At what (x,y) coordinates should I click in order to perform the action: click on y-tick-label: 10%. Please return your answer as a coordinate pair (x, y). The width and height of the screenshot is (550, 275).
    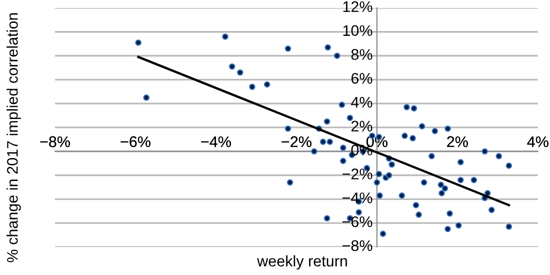
    Looking at the image, I should click on (357, 30).